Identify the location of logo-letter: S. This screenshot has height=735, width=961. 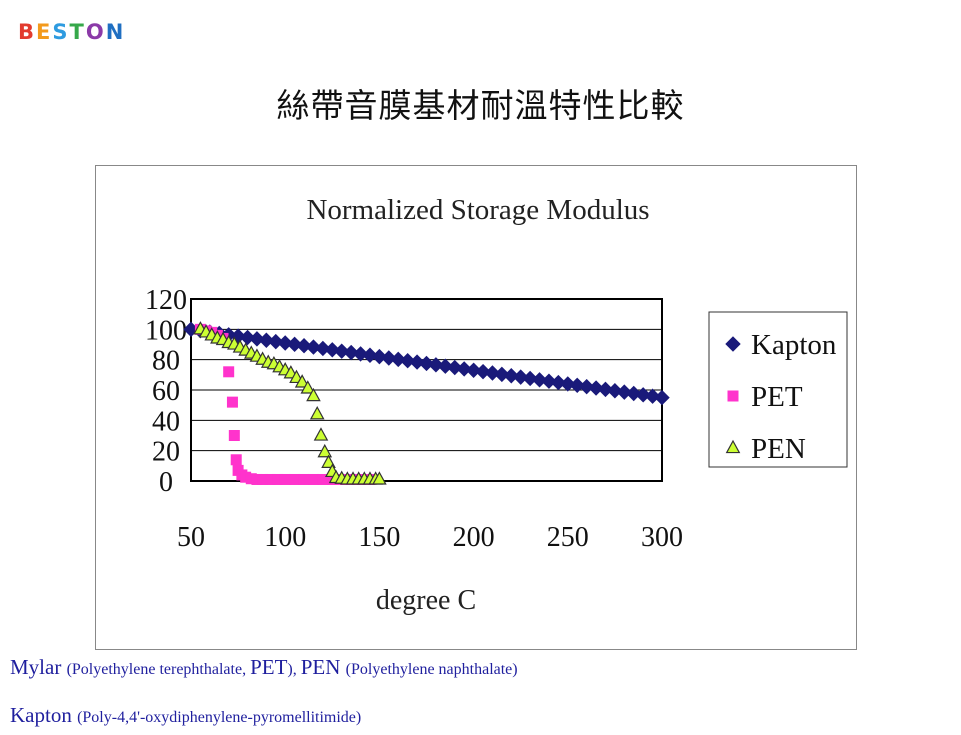
(61, 32).